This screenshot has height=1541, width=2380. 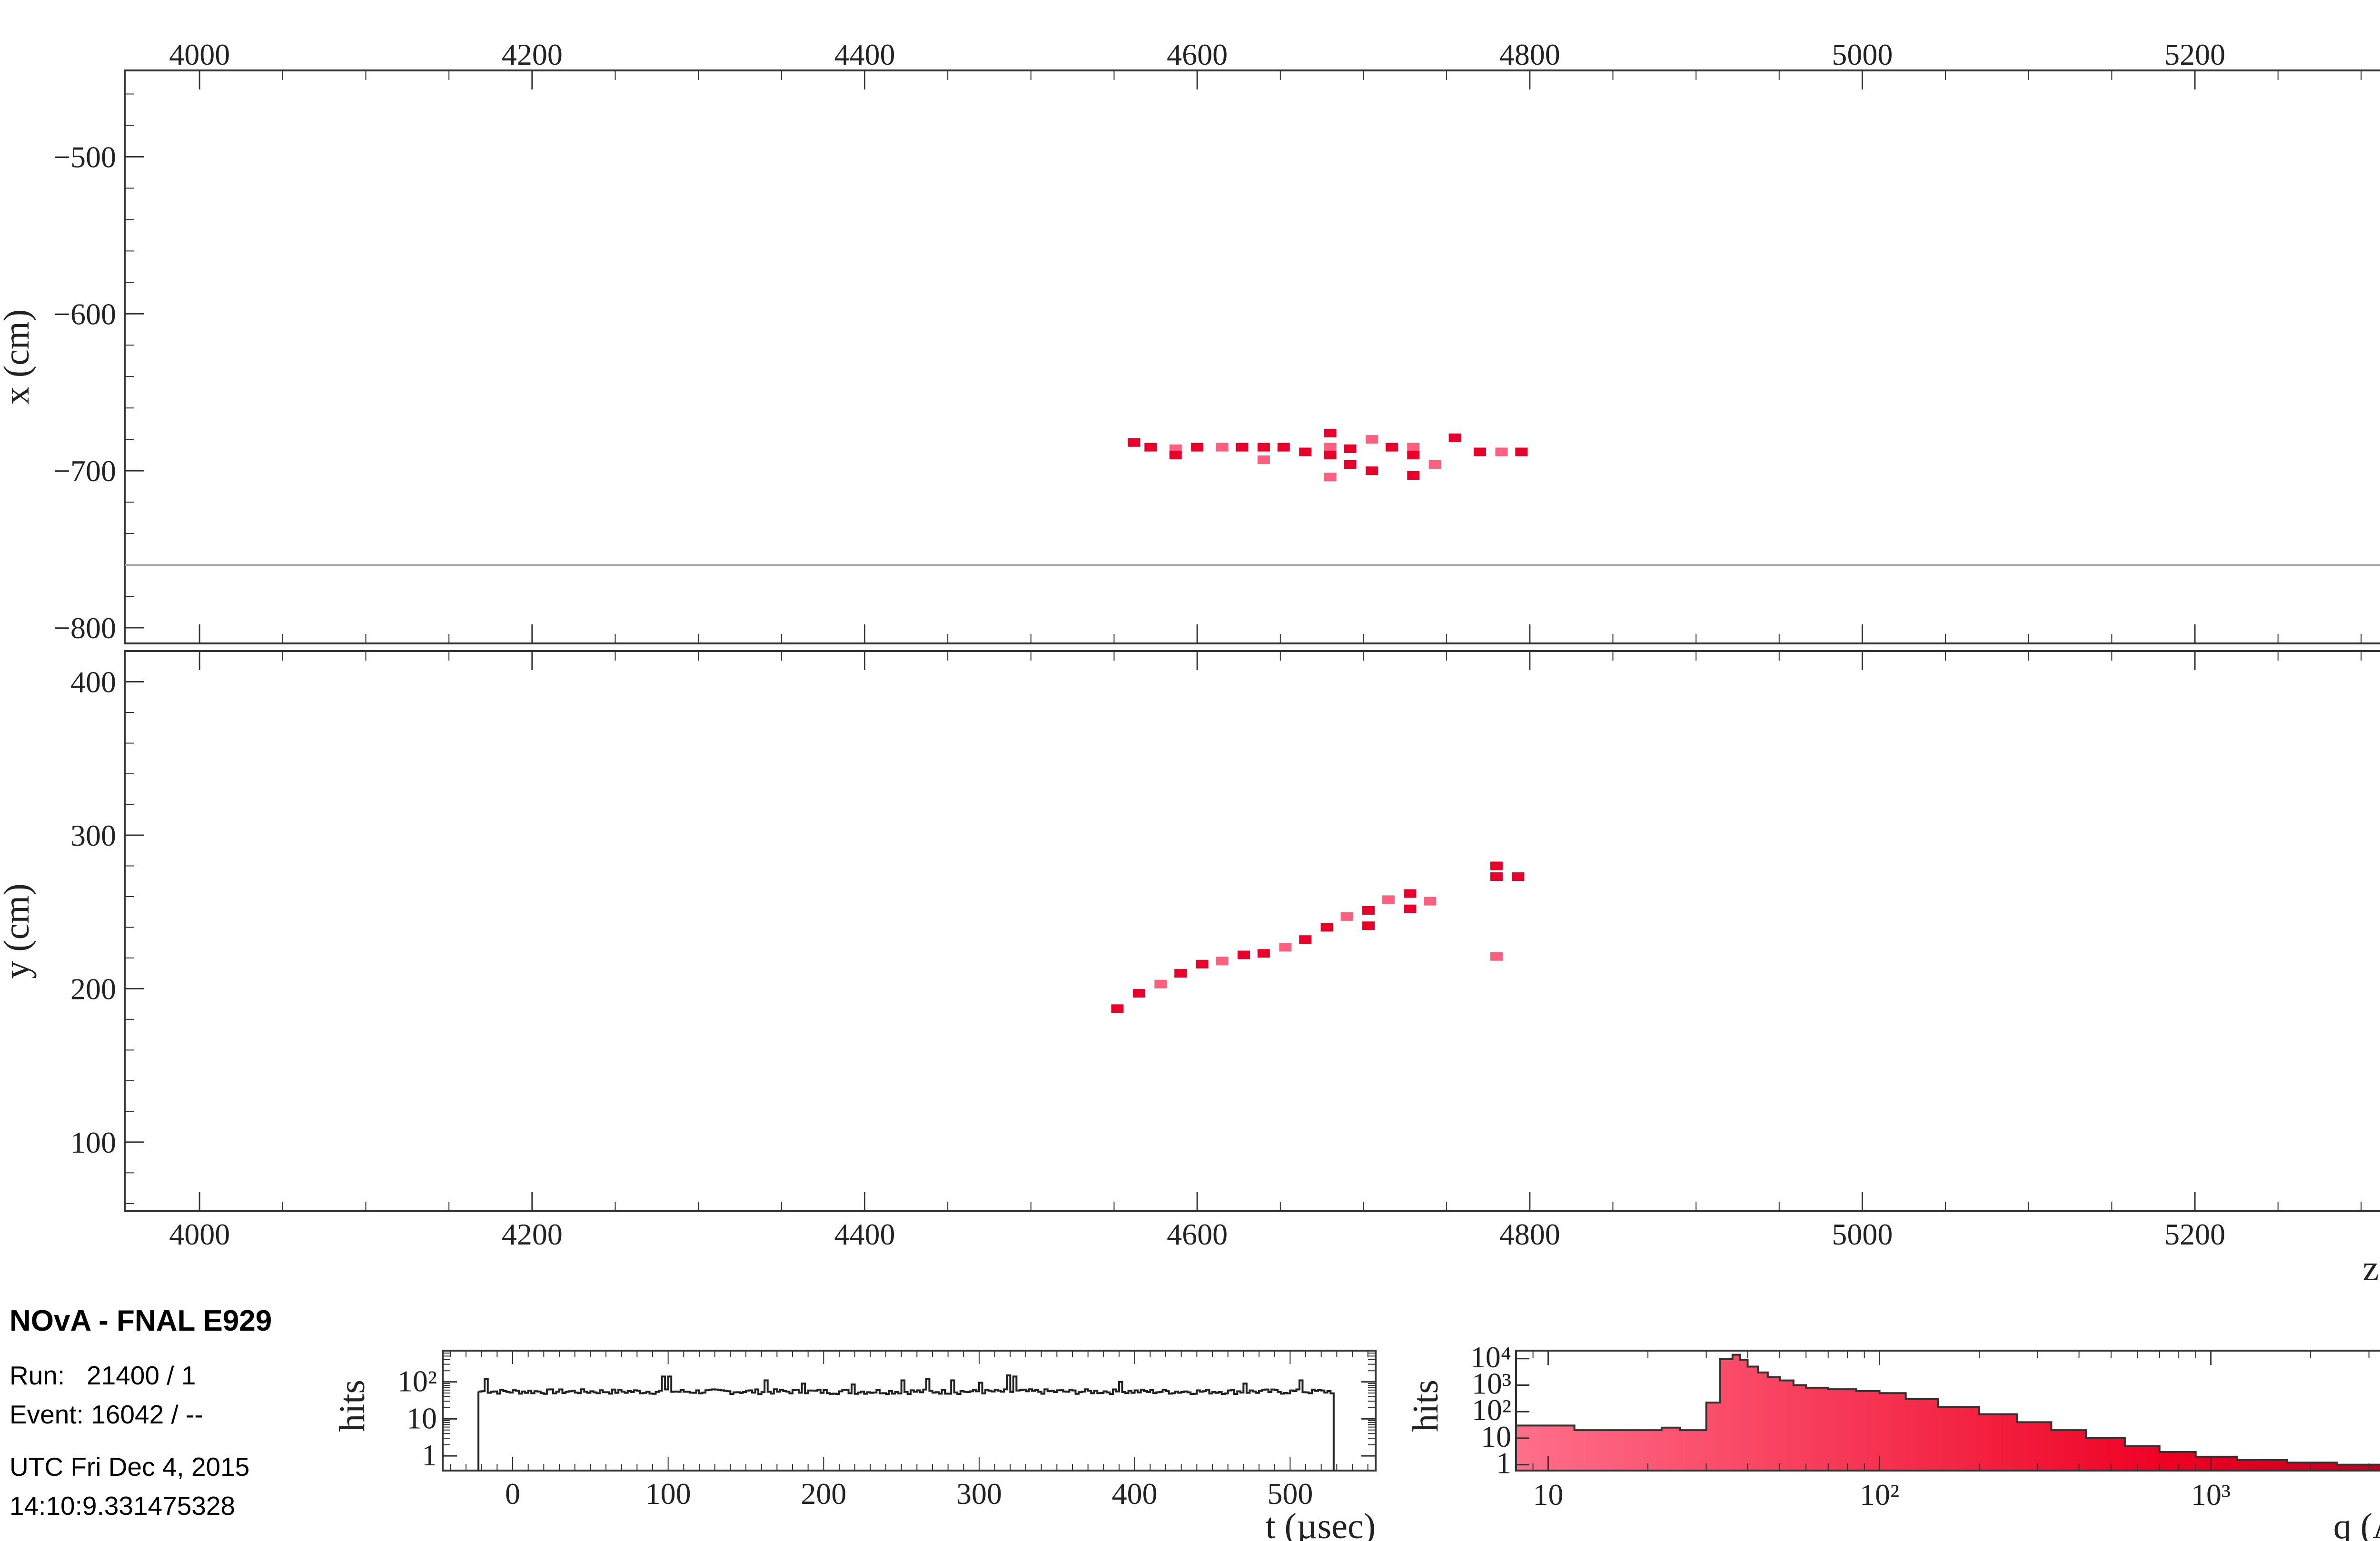 I want to click on xz-view-ytick-label: −500, so click(x=84, y=157).